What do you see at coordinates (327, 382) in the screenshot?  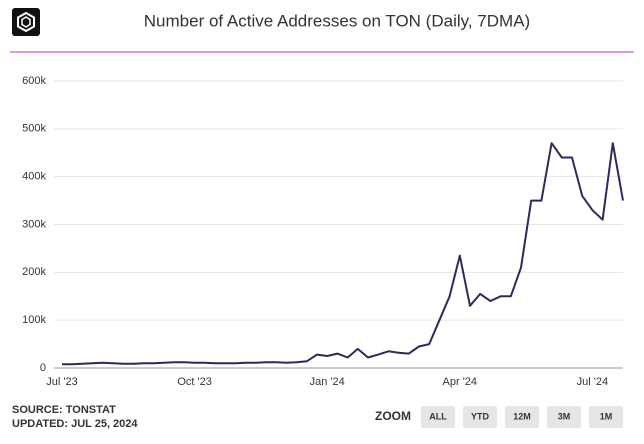 I see `x-tick-label: Jan '24` at bounding box center [327, 382].